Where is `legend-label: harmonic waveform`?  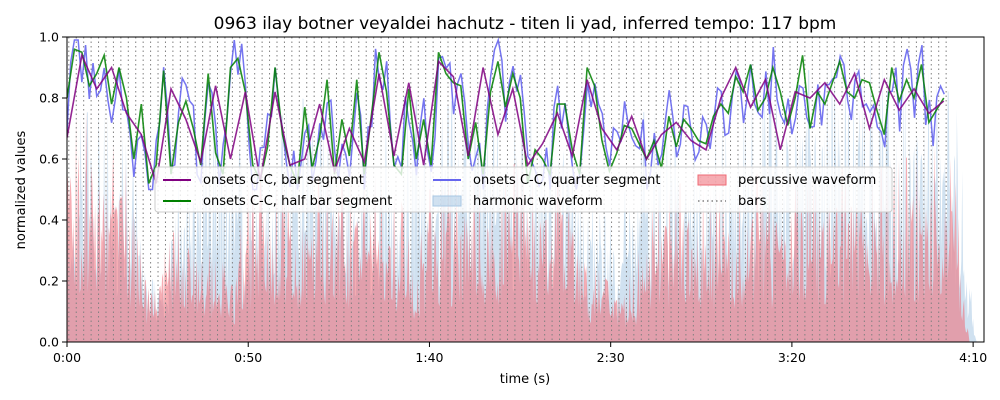
legend-label: harmonic waveform is located at coordinates (538, 201).